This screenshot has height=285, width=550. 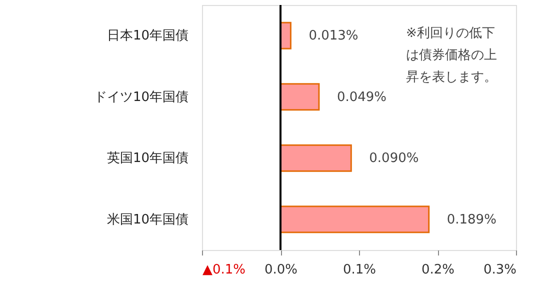 I want to click on data-label: 0.013%, so click(x=333, y=36).